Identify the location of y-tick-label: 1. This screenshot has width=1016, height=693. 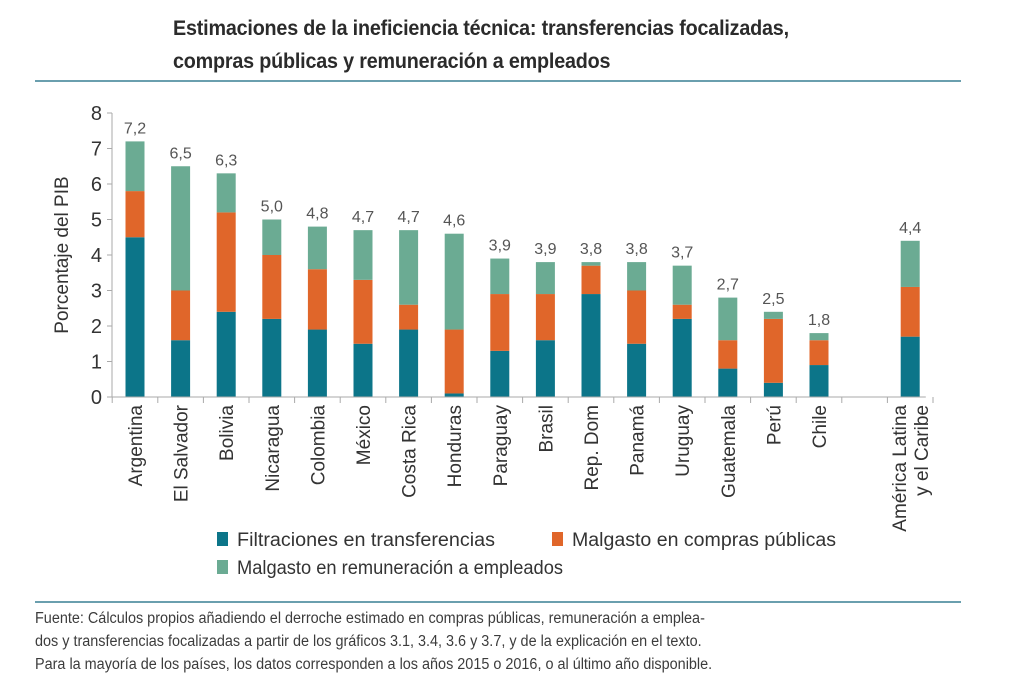
(96, 363).